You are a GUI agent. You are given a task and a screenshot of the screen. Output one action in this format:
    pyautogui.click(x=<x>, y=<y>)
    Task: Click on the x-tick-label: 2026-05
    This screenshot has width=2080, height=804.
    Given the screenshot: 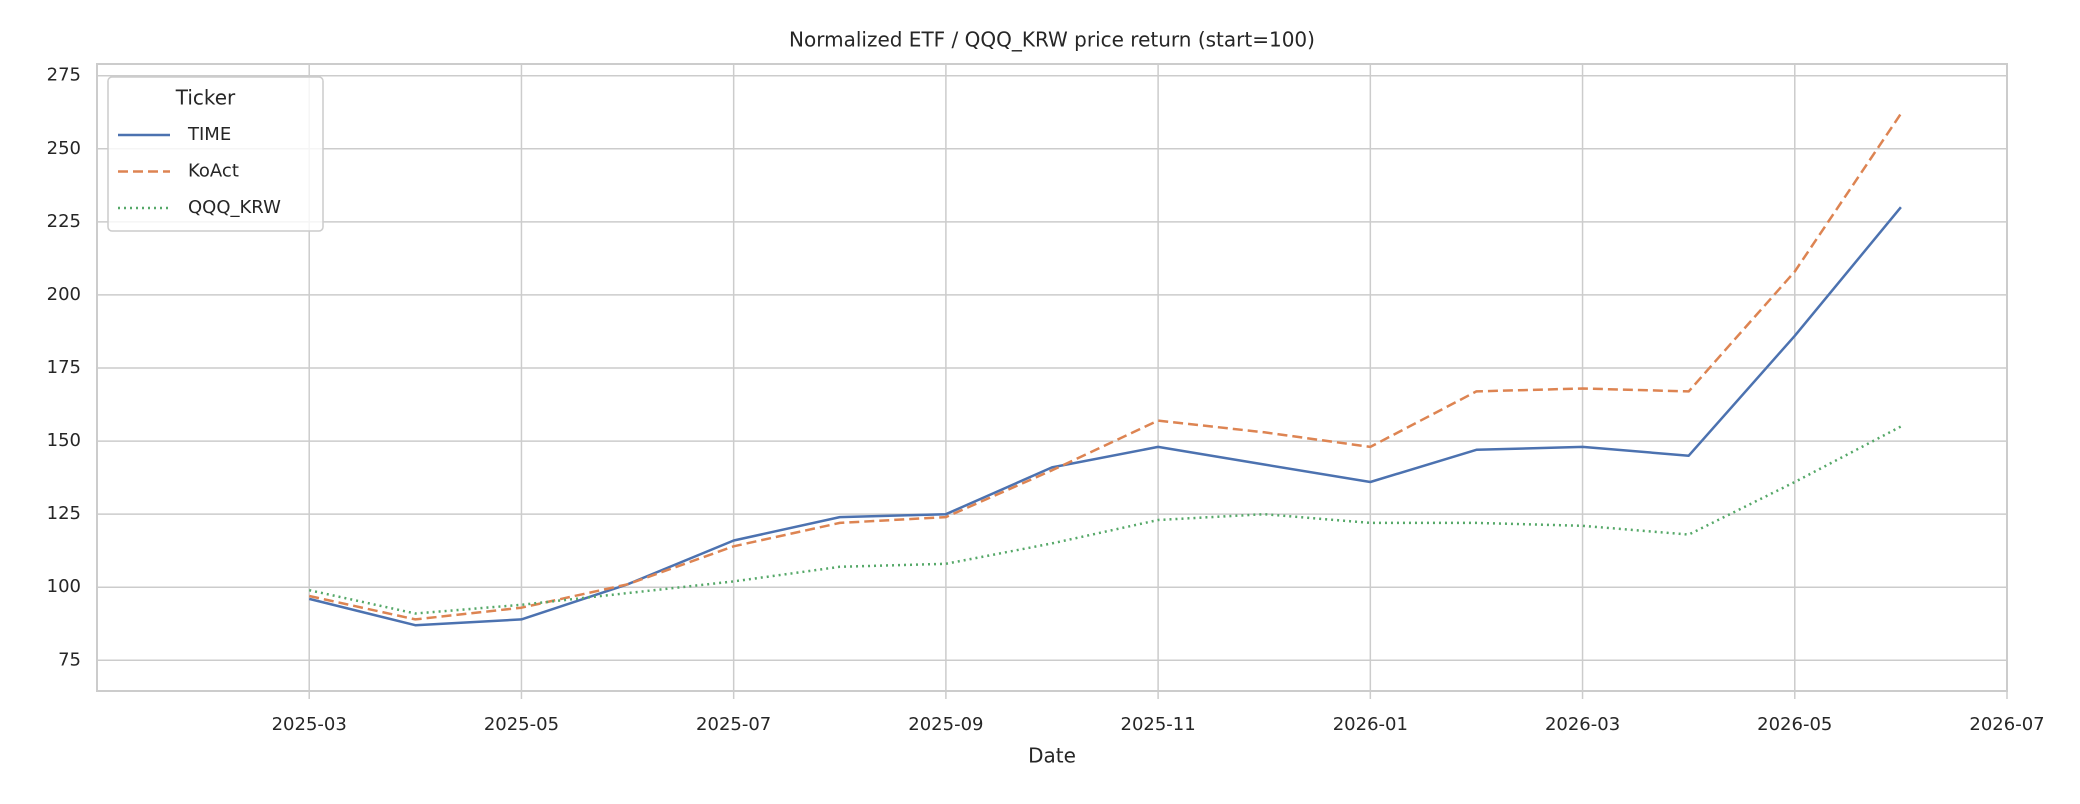 What is the action you would take?
    pyautogui.click(x=1794, y=724)
    